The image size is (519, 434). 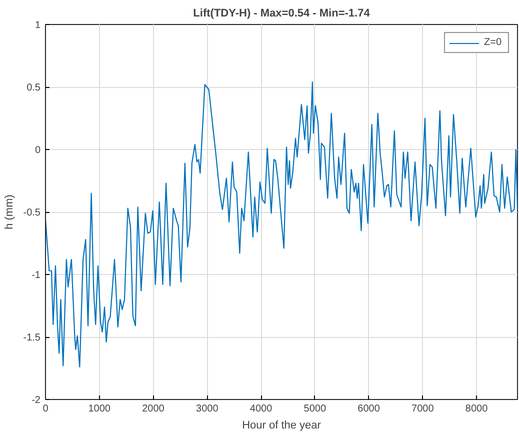 I want to click on legend-label: Z=0, so click(x=493, y=42).